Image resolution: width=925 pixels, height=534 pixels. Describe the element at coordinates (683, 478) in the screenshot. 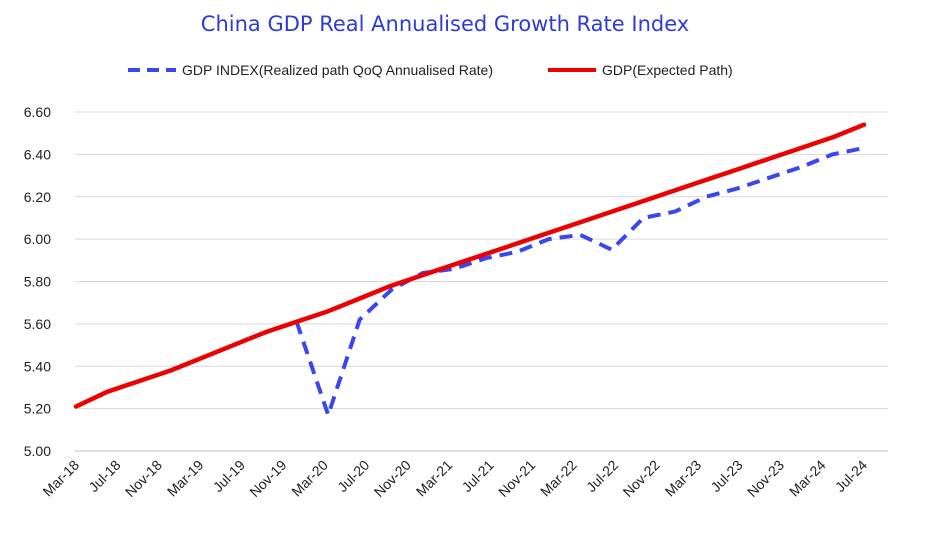

I see `x-tick-label: Mar-23` at that location.